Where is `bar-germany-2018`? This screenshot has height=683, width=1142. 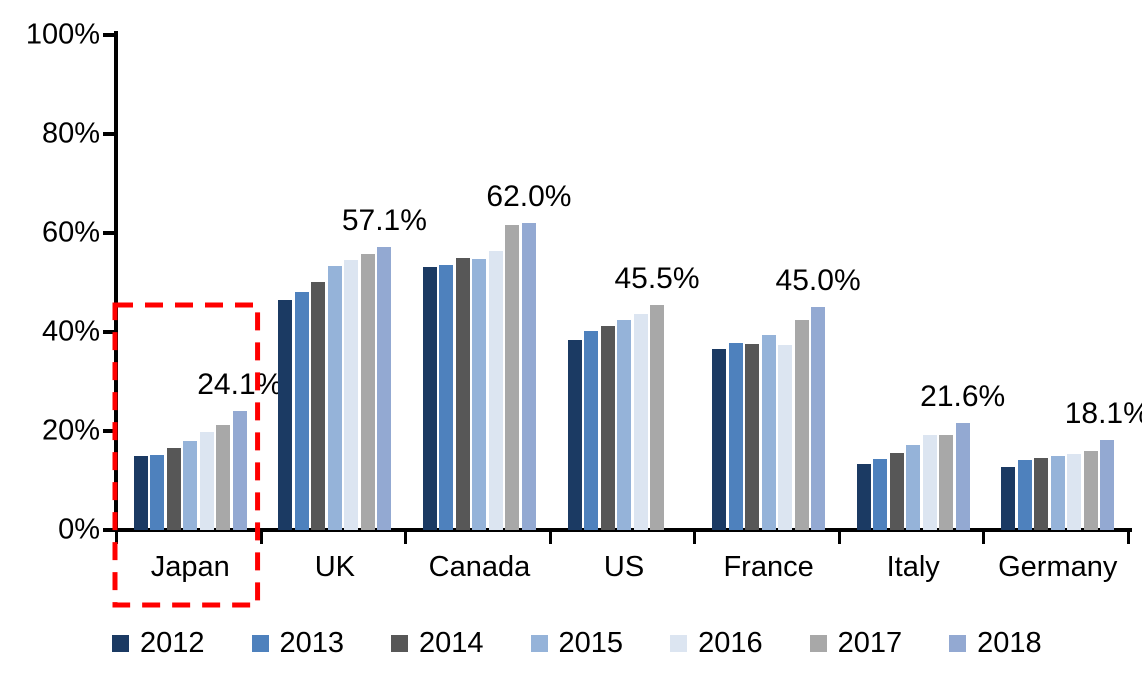 bar-germany-2018 is located at coordinates (1107, 485).